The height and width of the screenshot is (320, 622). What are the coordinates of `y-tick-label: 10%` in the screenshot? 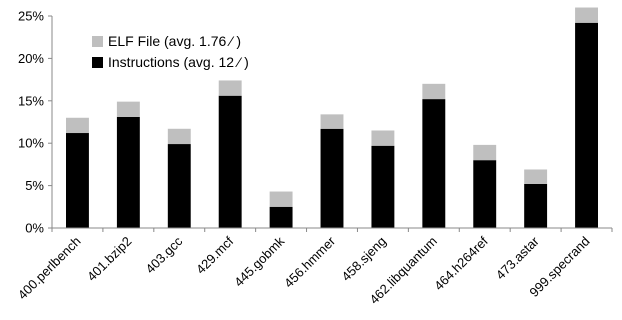 It's located at (31, 143).